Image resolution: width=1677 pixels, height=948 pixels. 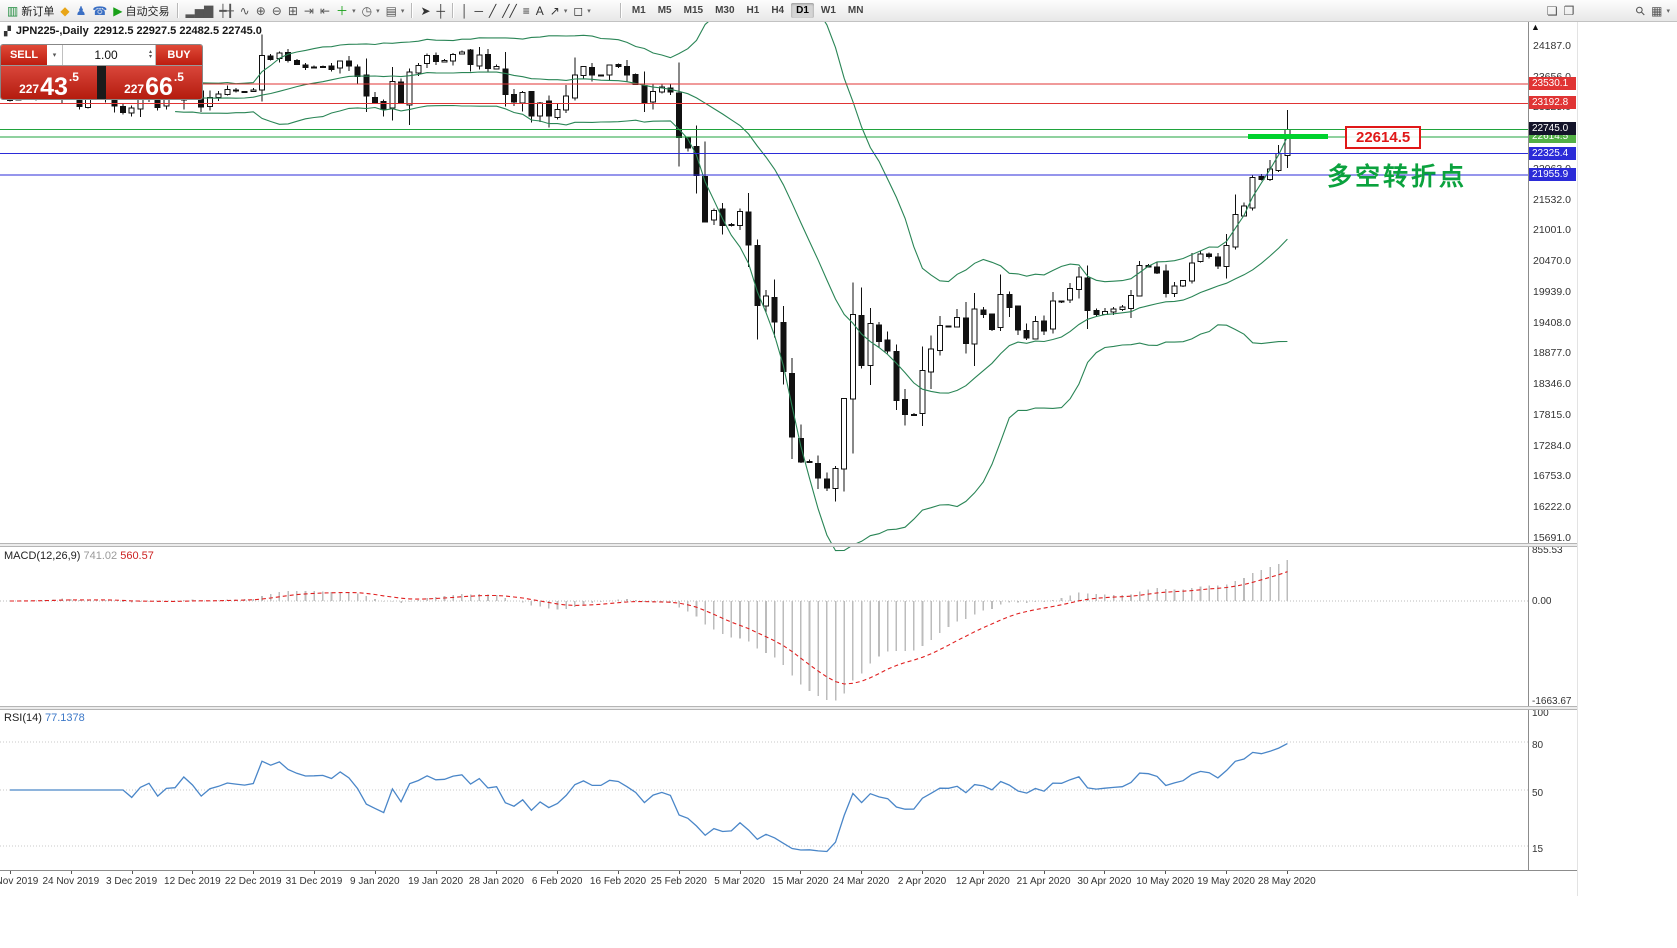 What do you see at coordinates (453, 10) in the screenshot?
I see `toolbar-separator` at bounding box center [453, 10].